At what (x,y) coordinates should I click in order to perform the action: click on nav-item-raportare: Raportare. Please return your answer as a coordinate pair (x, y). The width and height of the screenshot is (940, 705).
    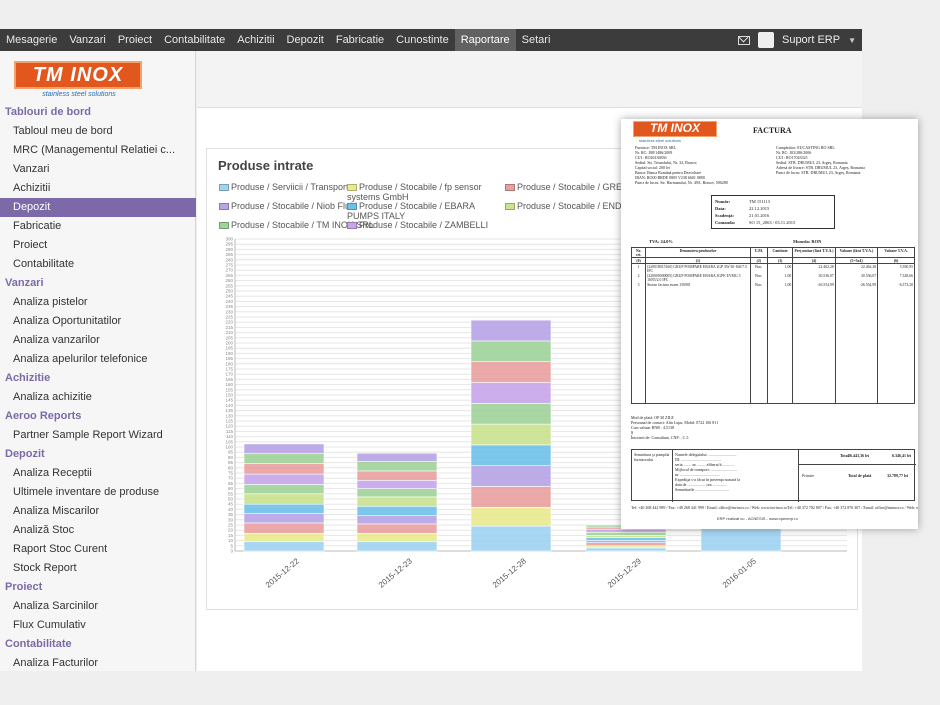
    Looking at the image, I should click on (485, 40).